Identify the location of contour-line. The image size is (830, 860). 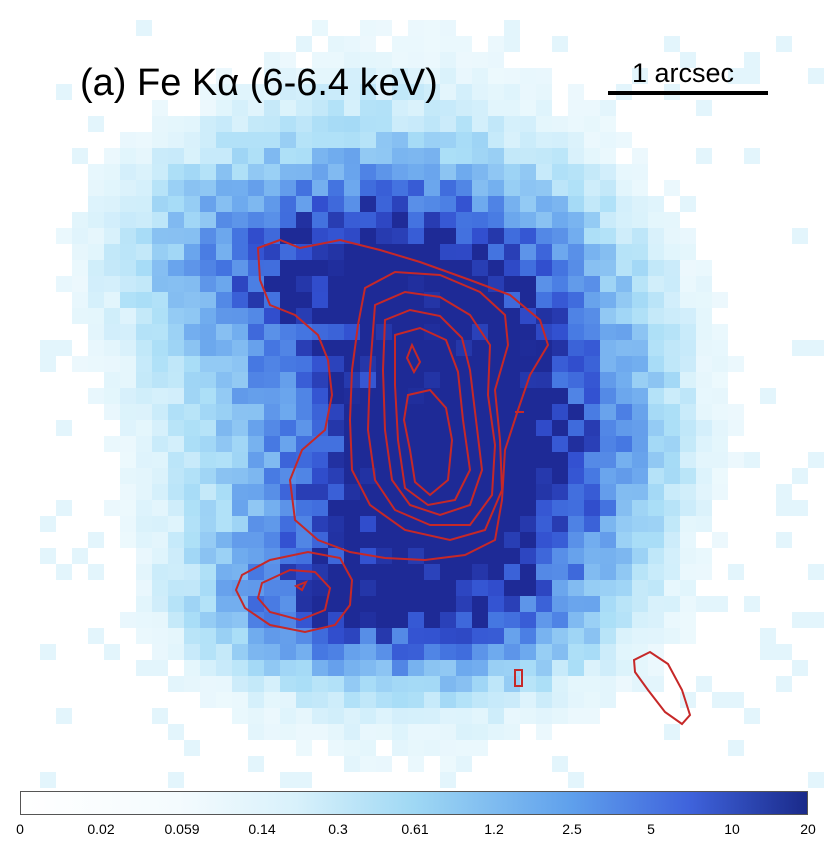
(294, 595).